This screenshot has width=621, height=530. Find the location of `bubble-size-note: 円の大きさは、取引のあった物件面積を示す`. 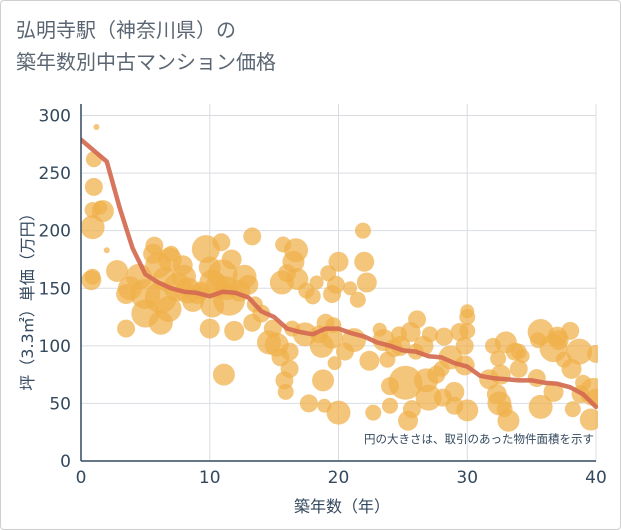

bubble-size-note: 円の大きさは、取引のあった物件面積を示す is located at coordinates (479, 439).